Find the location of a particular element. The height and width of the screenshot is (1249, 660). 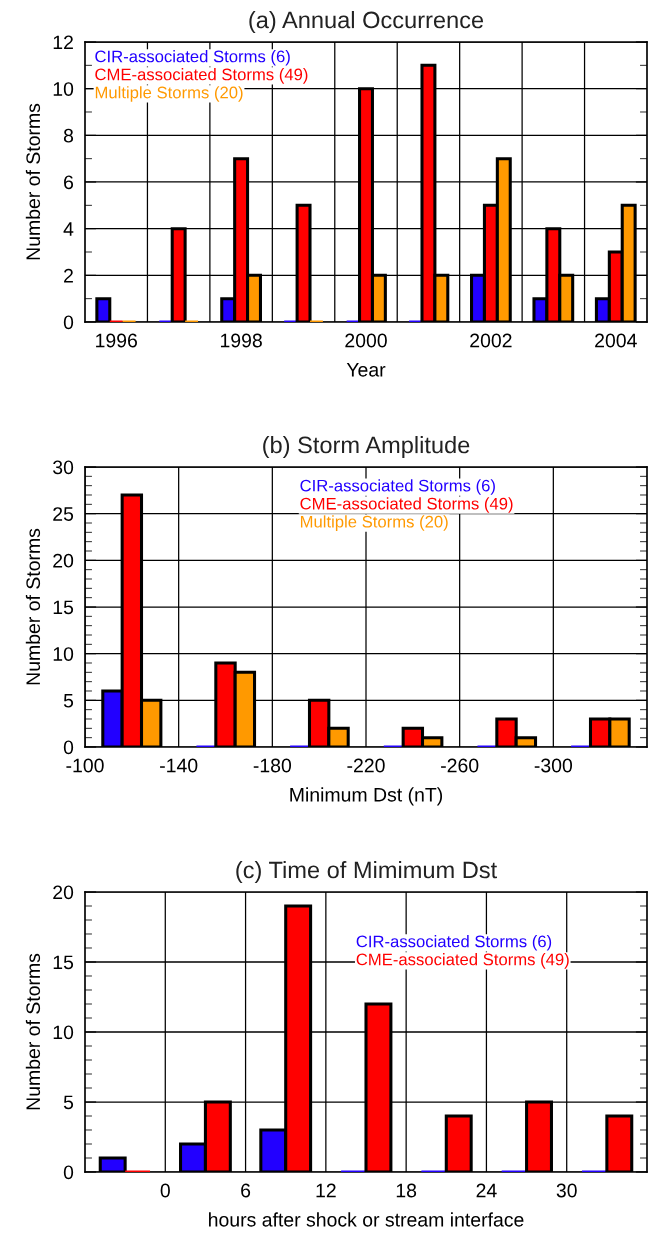

chart-title: (b) Storm Amplitude is located at coordinates (366, 447).